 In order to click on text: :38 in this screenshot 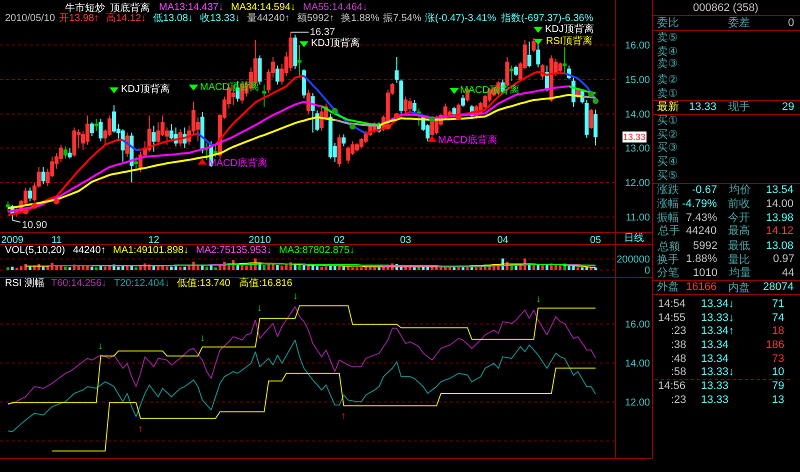, I will do `click(678, 345)`.